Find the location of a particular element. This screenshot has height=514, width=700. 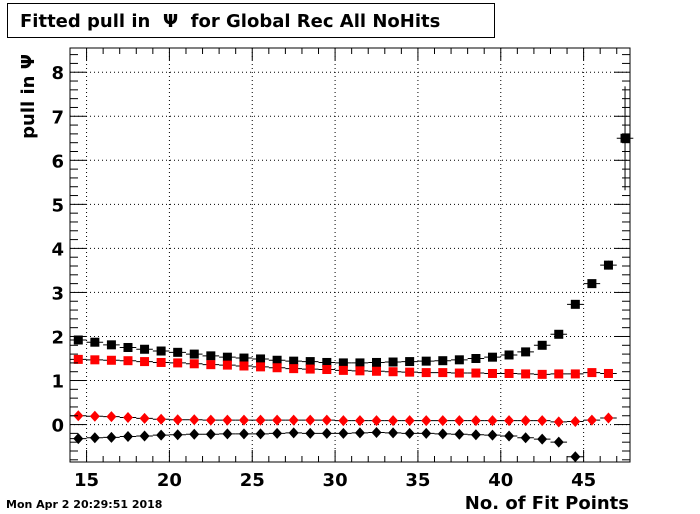

y-tick-label: 0 is located at coordinates (57, 426).